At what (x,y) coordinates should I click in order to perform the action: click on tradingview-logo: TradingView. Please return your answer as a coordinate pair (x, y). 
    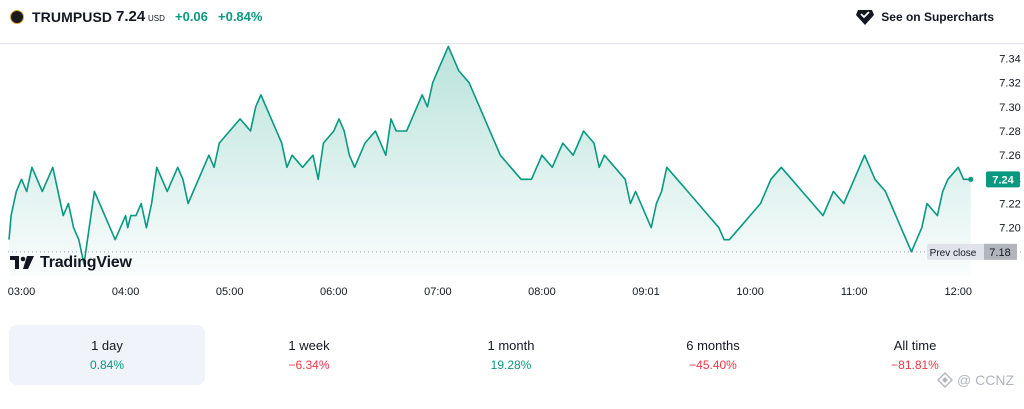
    Looking at the image, I should click on (71, 263).